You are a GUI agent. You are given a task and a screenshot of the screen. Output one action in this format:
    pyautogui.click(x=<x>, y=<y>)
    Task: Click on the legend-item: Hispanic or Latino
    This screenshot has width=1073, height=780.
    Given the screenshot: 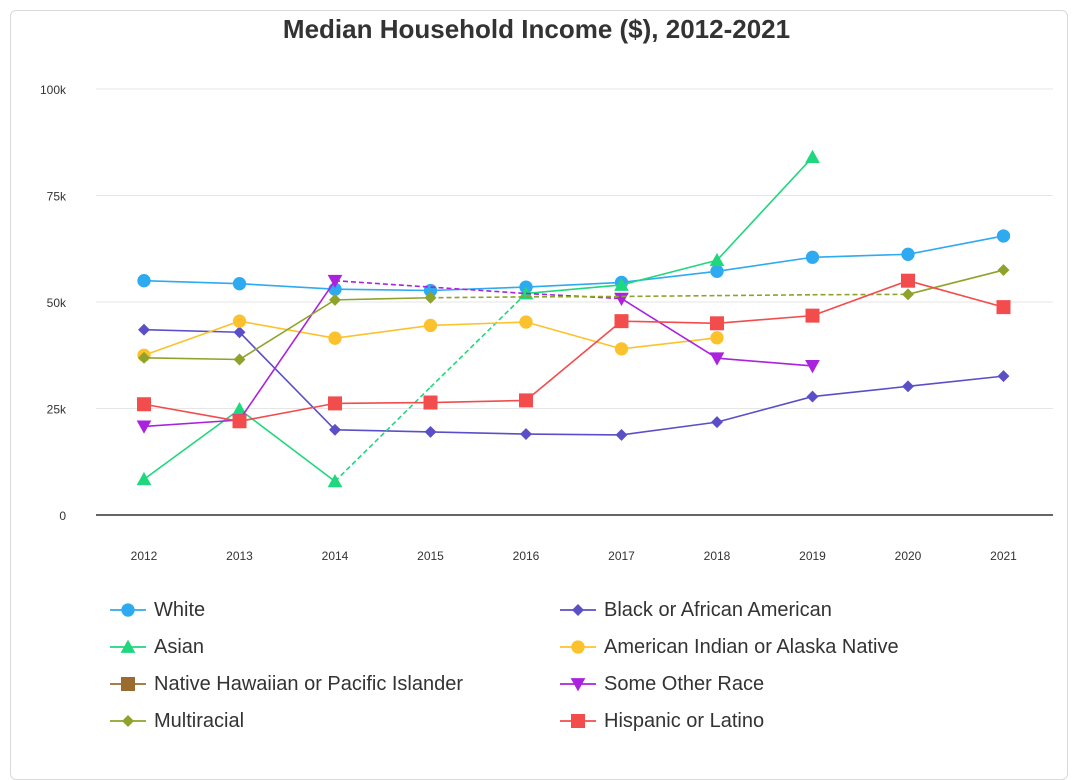 What is the action you would take?
    pyautogui.click(x=662, y=721)
    